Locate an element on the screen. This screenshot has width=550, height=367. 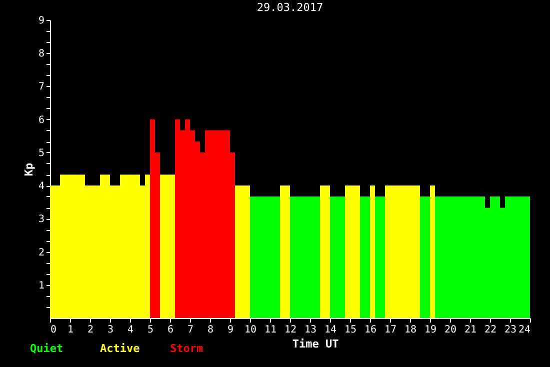
x-tick-label: 4 is located at coordinates (130, 330).